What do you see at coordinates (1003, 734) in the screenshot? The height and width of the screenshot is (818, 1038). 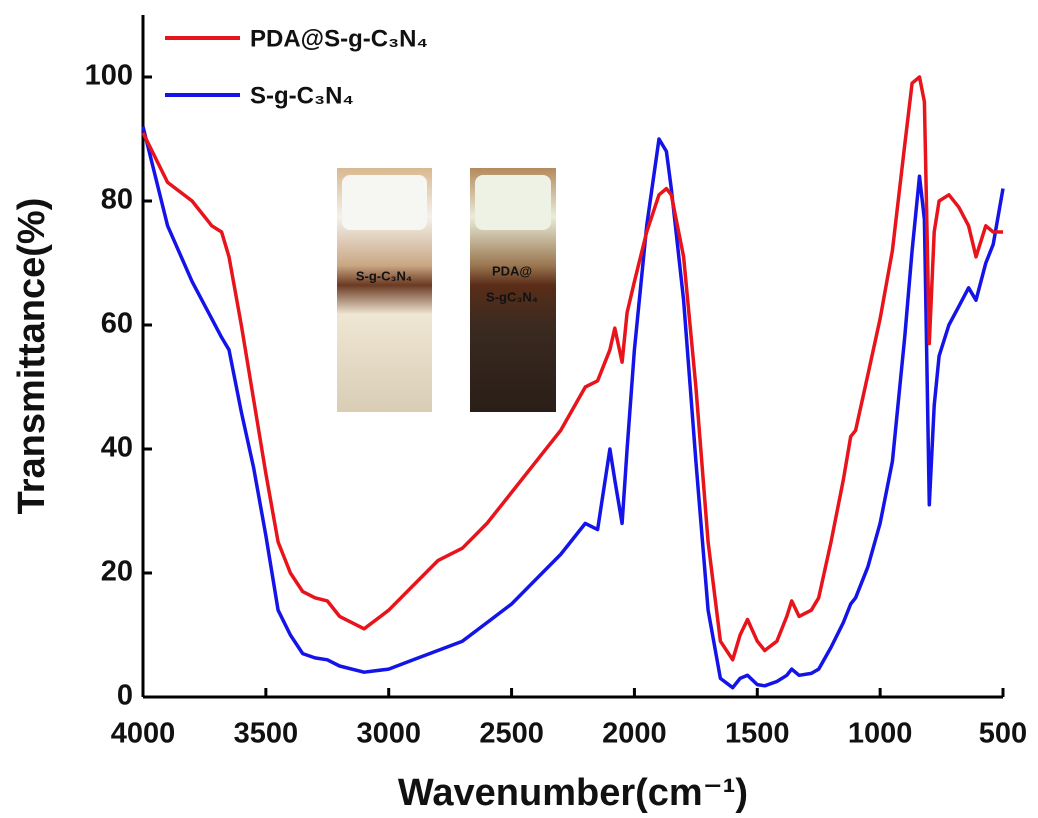 I see `x-tick-label: 500` at bounding box center [1003, 734].